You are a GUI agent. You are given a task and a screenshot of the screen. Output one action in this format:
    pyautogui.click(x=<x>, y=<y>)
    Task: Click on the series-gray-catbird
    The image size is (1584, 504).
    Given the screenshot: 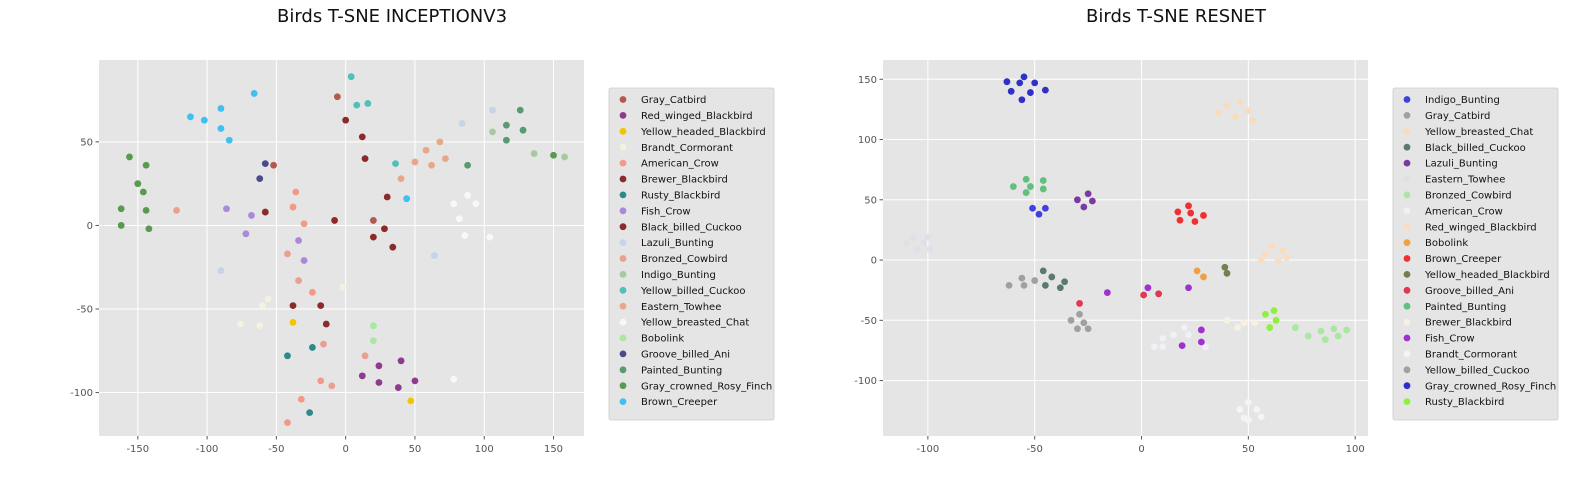 What is the action you would take?
    pyautogui.click(x=323, y=158)
    